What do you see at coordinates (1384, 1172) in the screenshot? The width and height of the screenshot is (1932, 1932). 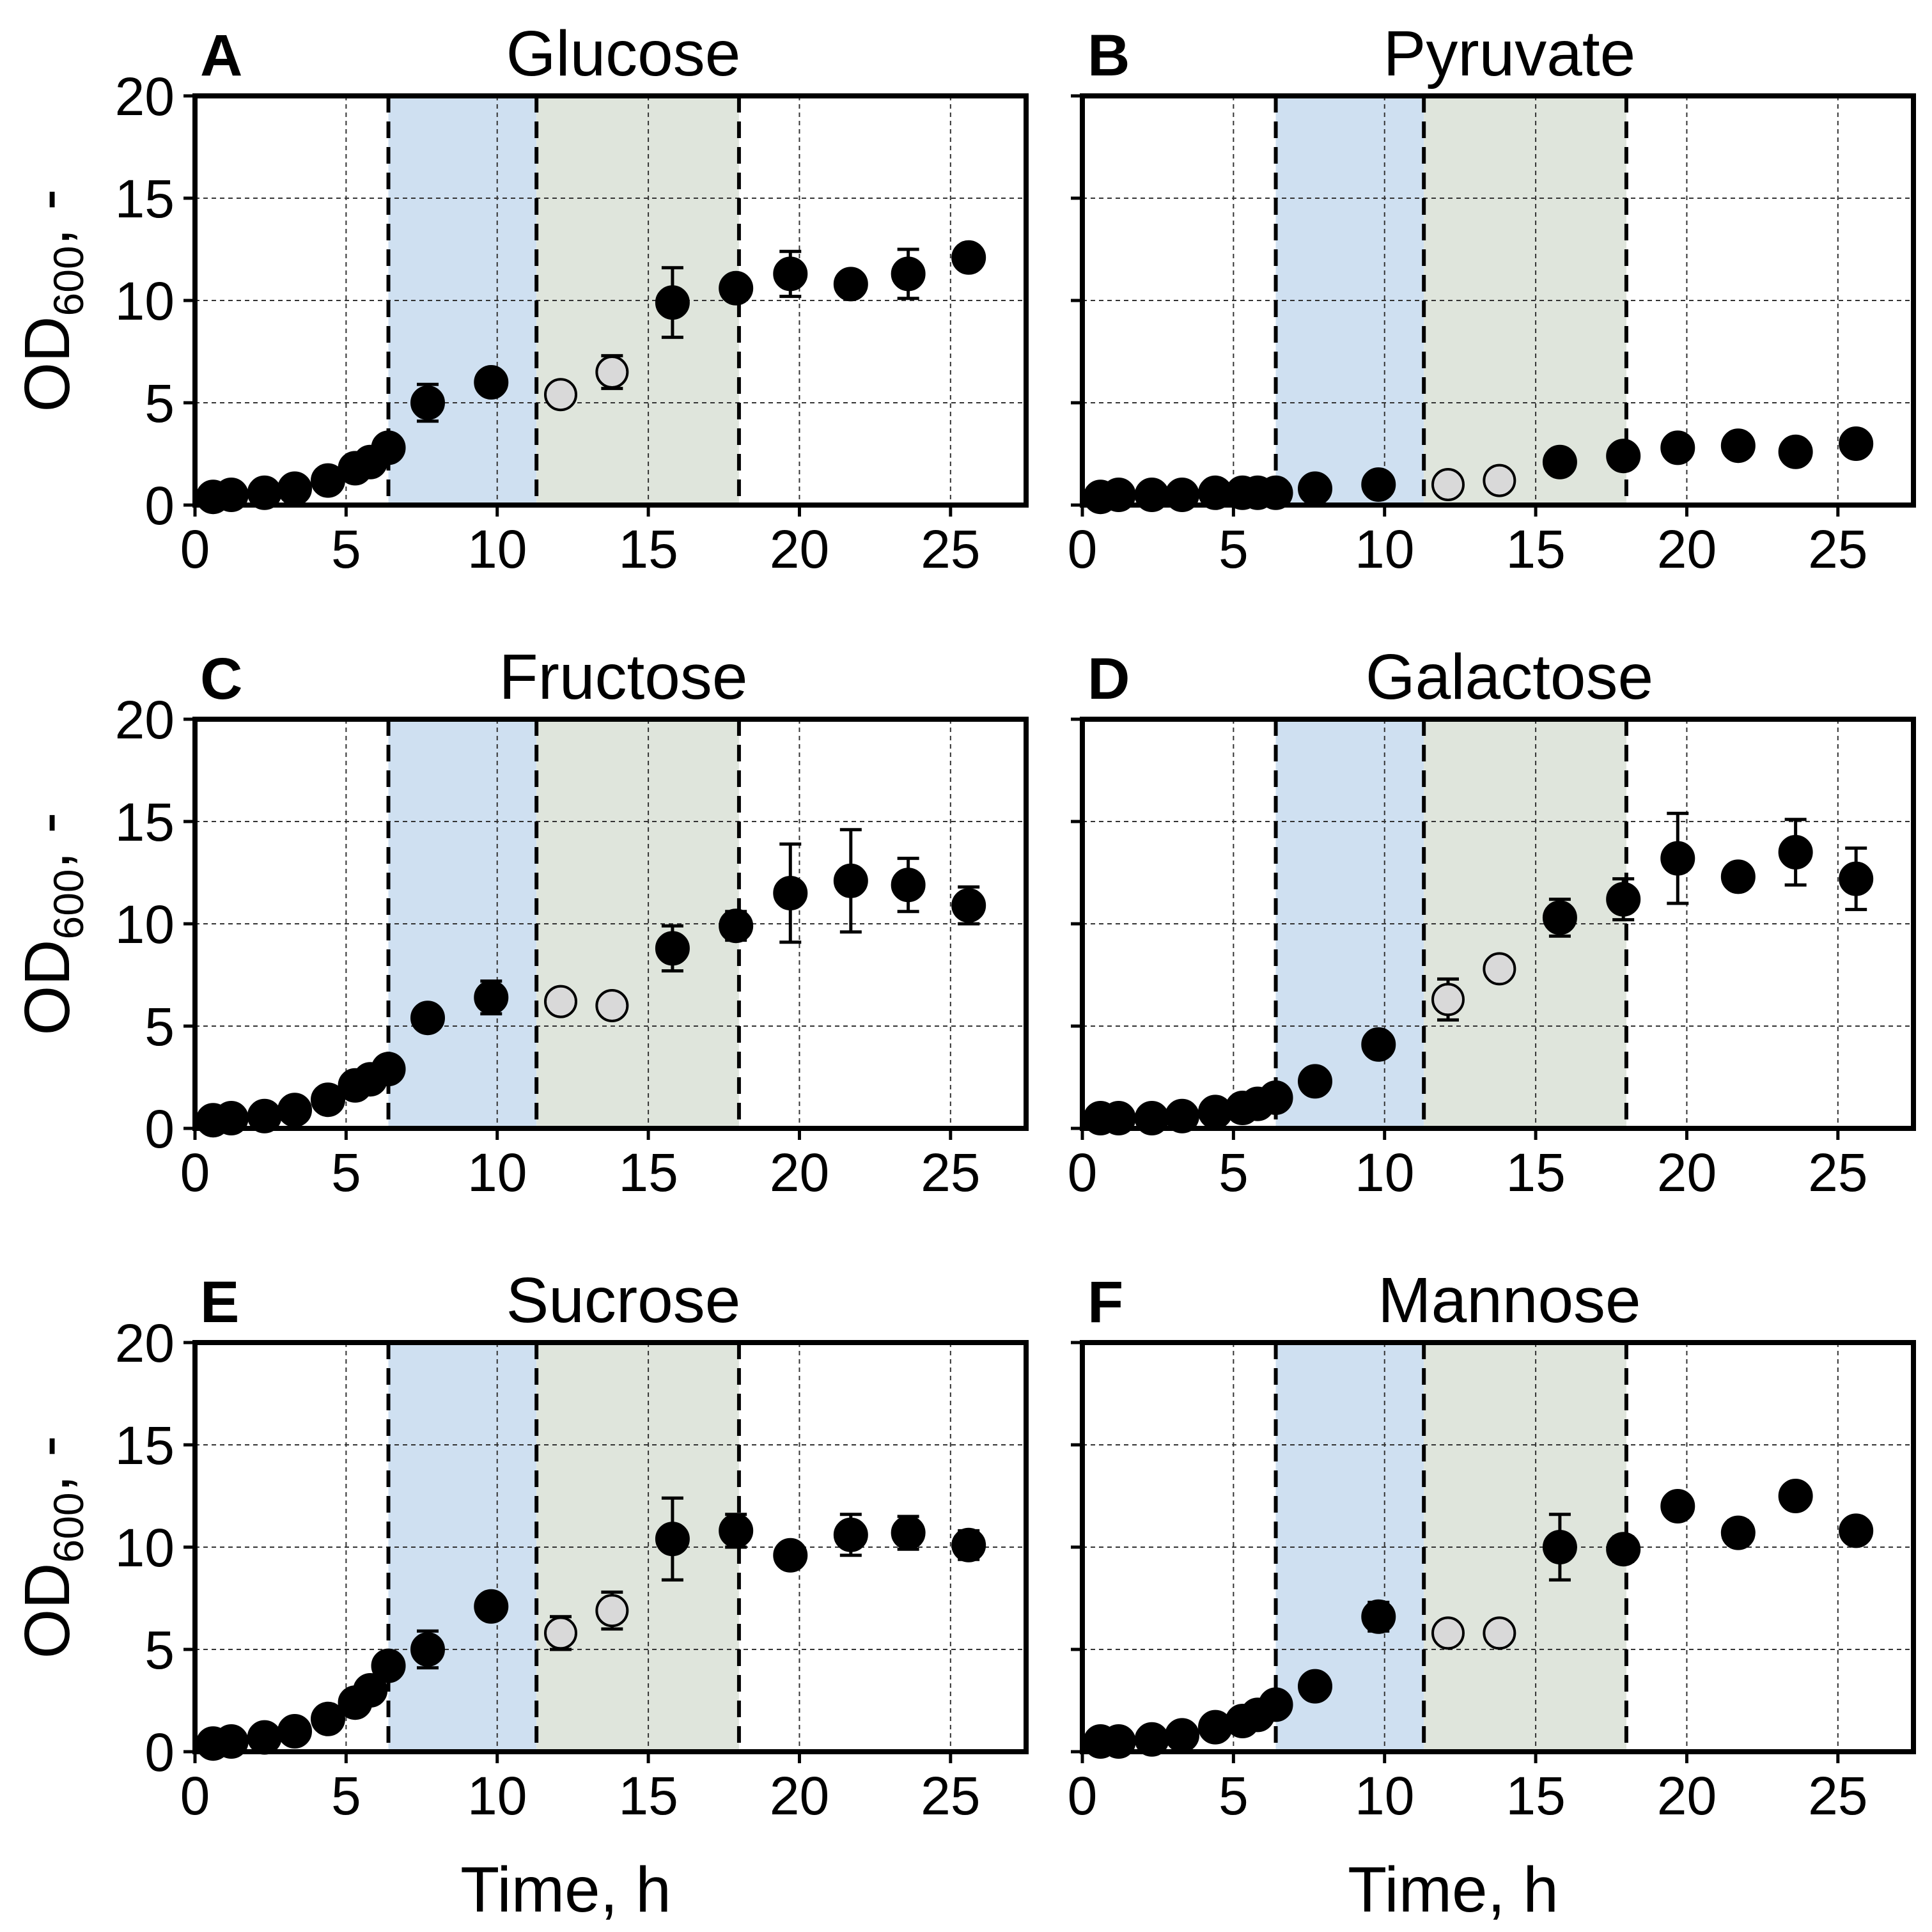 I see `panel-d-xtick-label-10: 10` at bounding box center [1384, 1172].